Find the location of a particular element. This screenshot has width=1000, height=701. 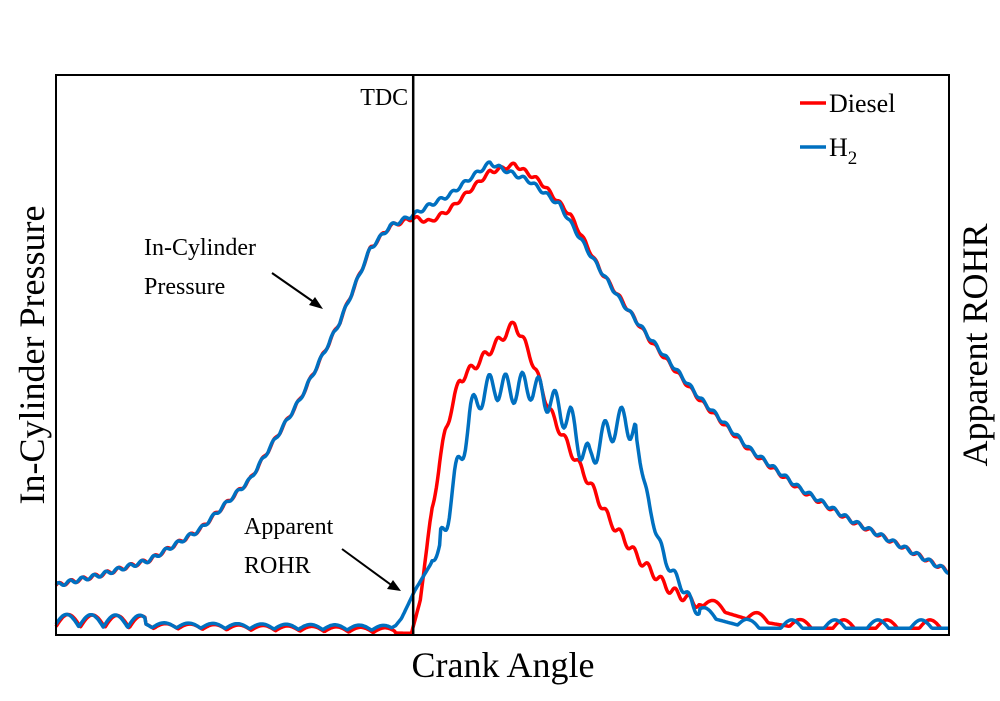

rohr-annotation-line2: ROHR is located at coordinates (277, 566).